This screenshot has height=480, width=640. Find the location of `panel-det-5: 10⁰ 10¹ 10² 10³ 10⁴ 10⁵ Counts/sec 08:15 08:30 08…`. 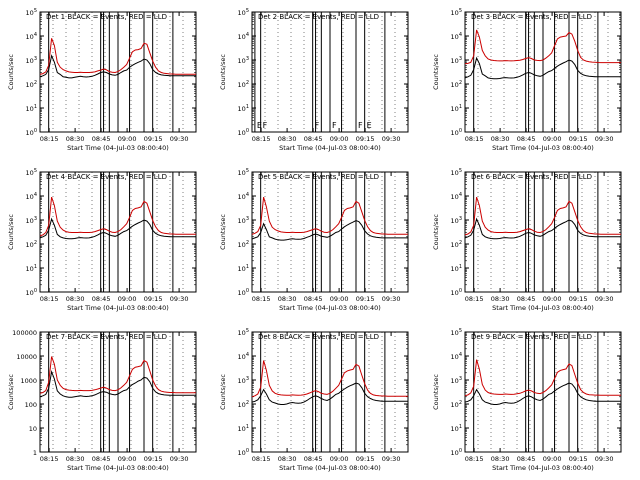

panel-det-5: 10⁰ 10¹ 10² 10³ 10⁴ 10⁵ Counts/sec 08:15 08:30 08… is located at coordinates (314, 240).